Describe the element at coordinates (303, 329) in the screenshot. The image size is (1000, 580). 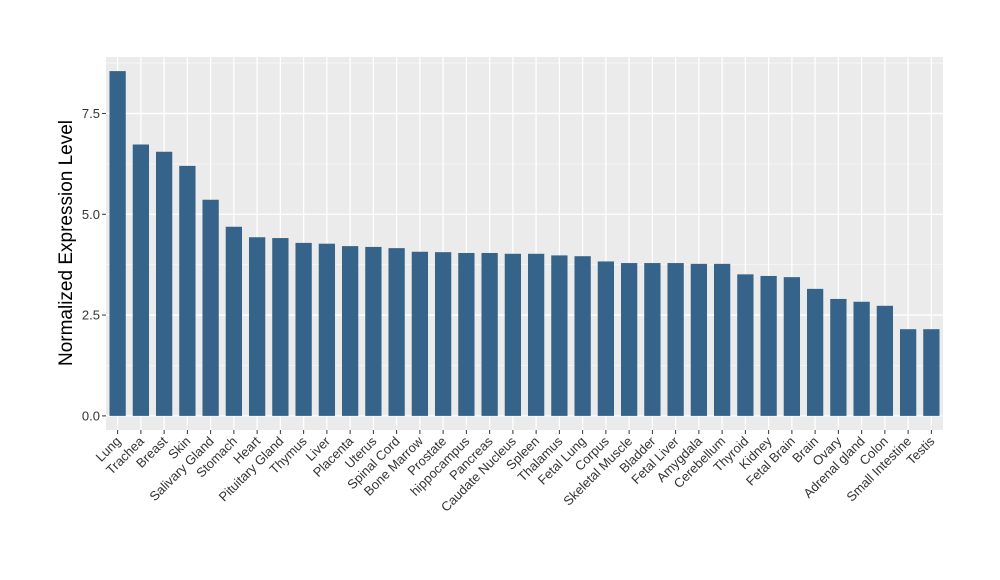
I see `bar-thymus` at that location.